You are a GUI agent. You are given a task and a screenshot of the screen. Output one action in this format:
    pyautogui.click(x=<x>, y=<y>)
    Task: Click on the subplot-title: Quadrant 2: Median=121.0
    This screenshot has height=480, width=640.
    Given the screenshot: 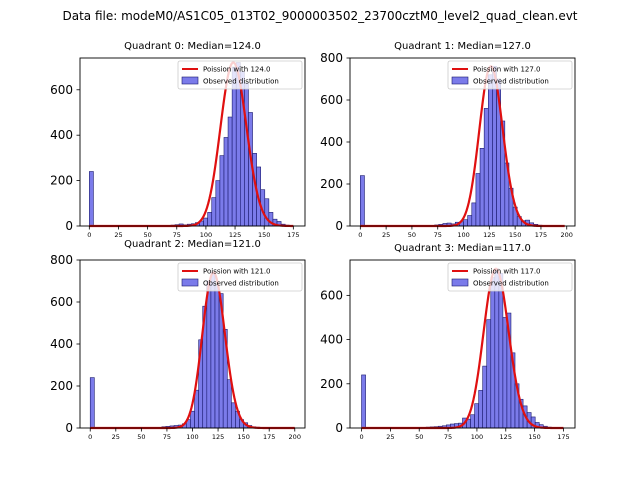 What is the action you would take?
    pyautogui.click(x=192, y=244)
    